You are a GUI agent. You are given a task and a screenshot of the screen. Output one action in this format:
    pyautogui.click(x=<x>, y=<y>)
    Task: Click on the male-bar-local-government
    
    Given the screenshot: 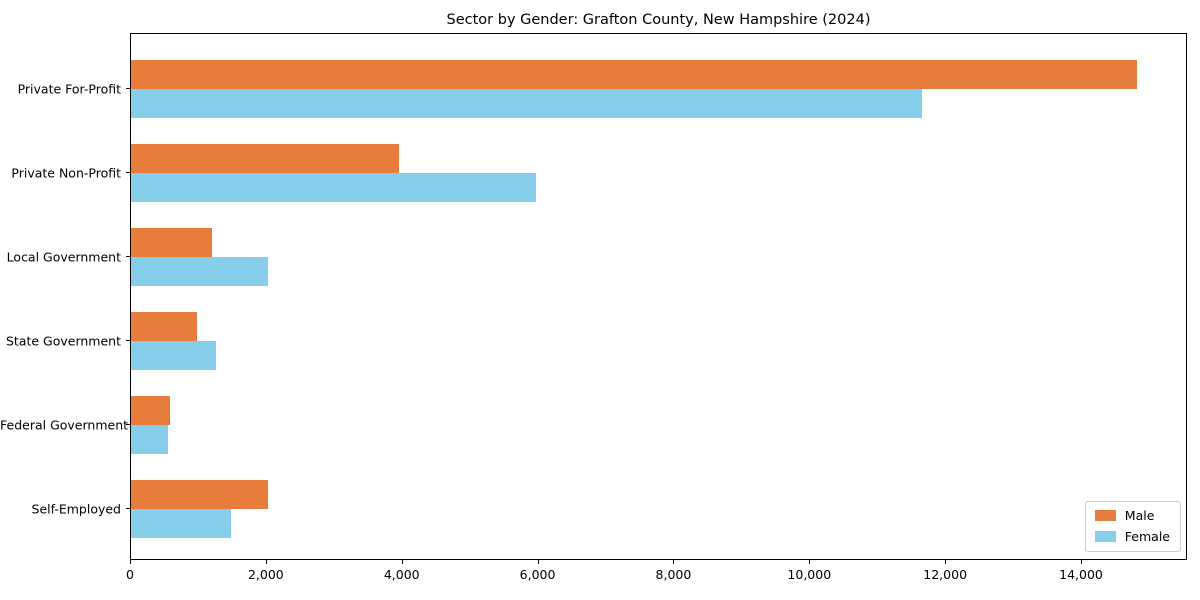 What is the action you would take?
    pyautogui.click(x=171, y=242)
    